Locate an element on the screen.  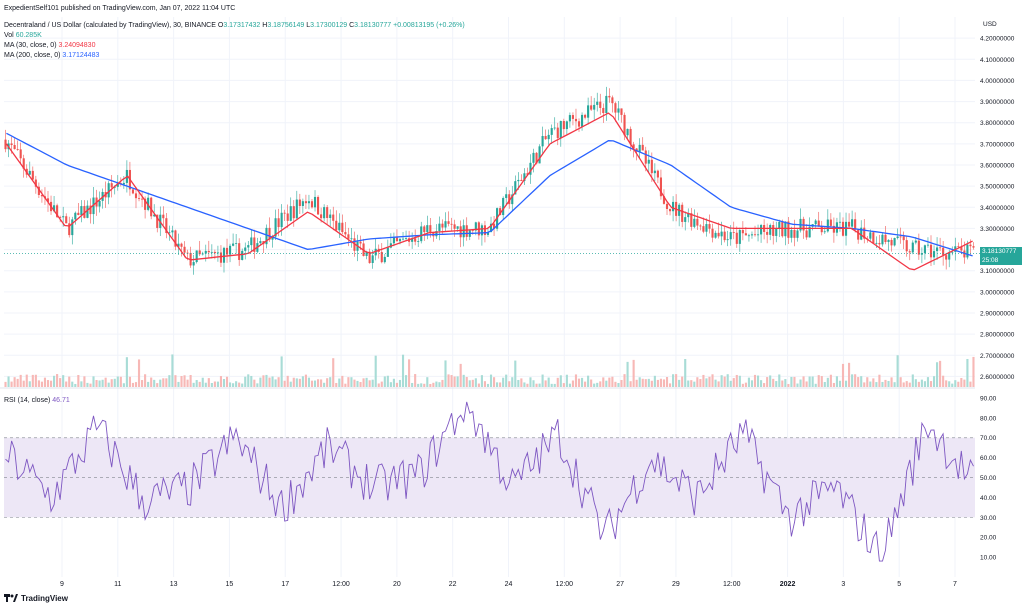
ma30-legend: MA (30, close, 0) 3.24094830 is located at coordinates (49, 45).